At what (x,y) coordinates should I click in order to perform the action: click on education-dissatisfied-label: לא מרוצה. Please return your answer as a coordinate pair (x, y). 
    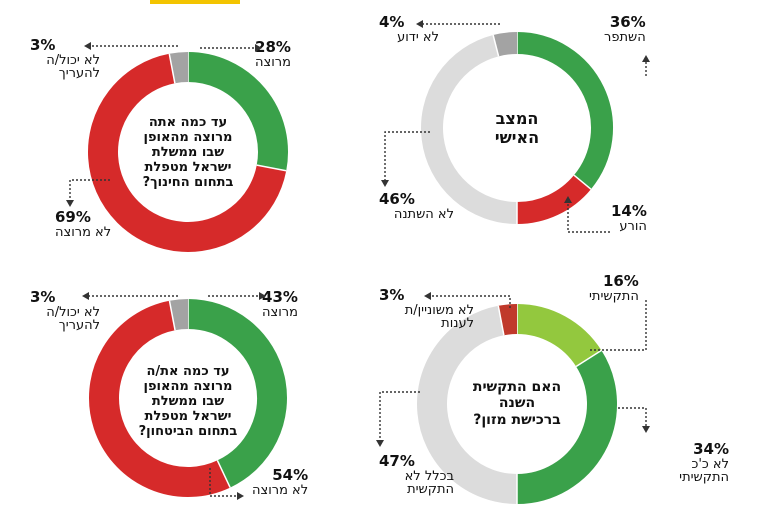
    Looking at the image, I should click on (83, 232).